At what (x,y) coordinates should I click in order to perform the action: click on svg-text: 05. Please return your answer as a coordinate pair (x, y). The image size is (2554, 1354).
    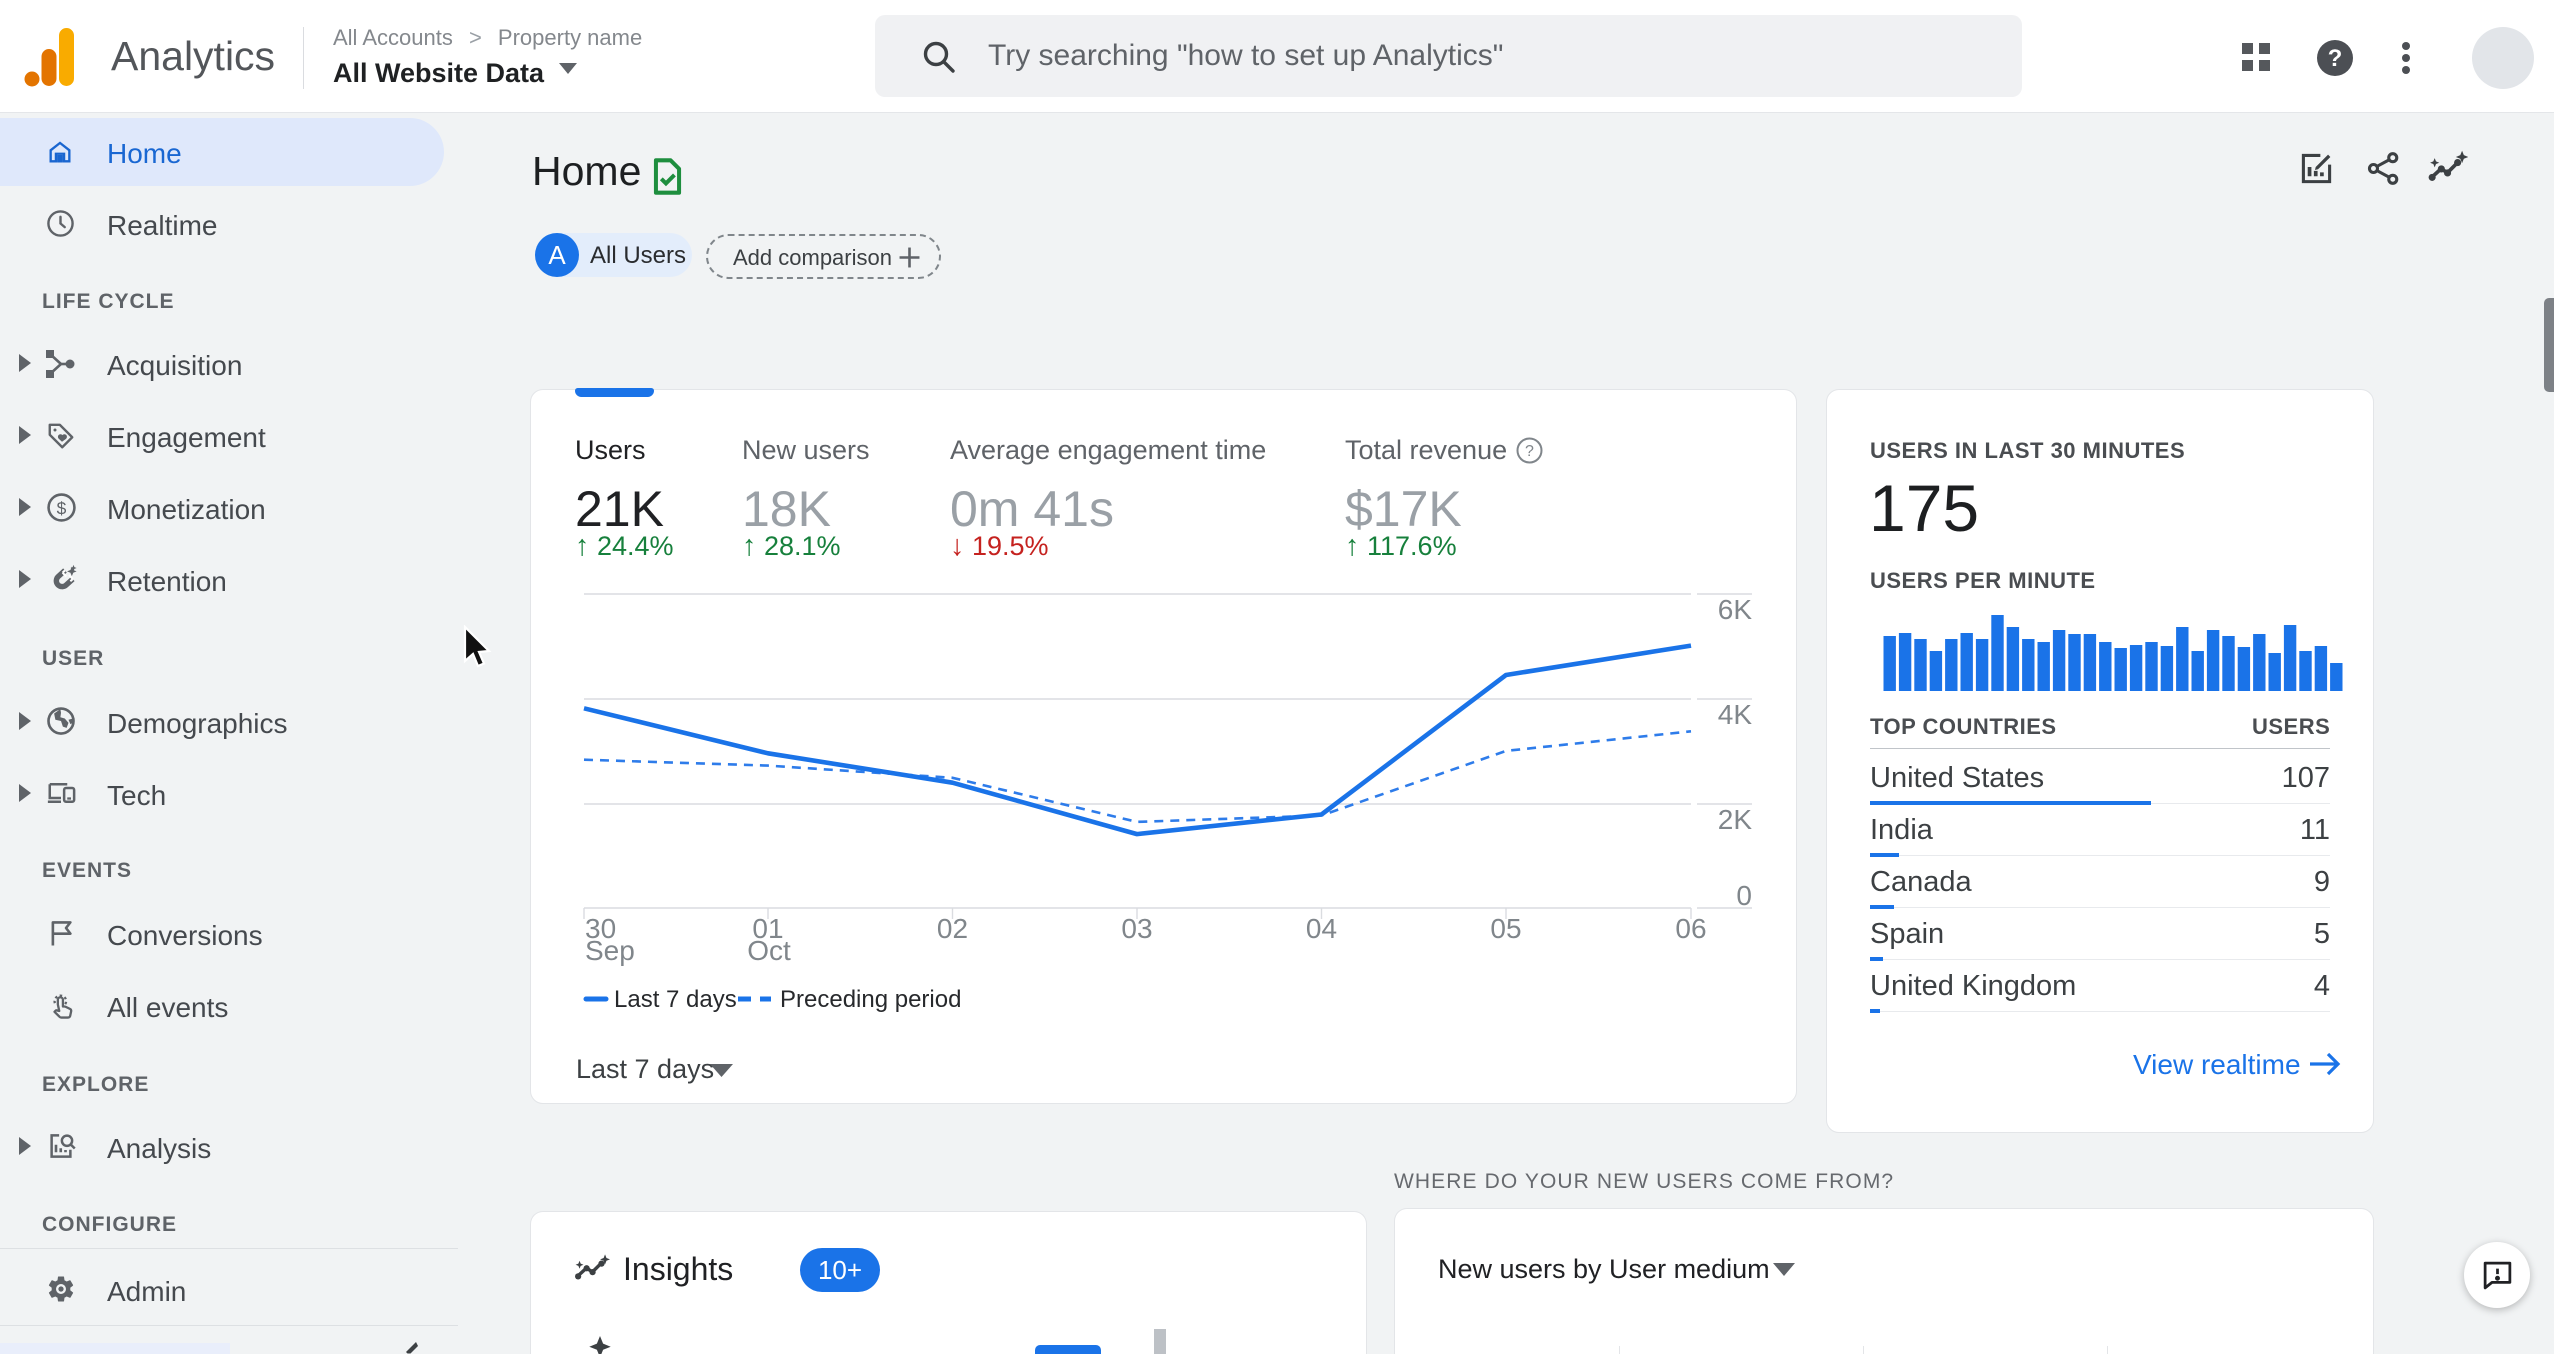
    Looking at the image, I should click on (1505, 928).